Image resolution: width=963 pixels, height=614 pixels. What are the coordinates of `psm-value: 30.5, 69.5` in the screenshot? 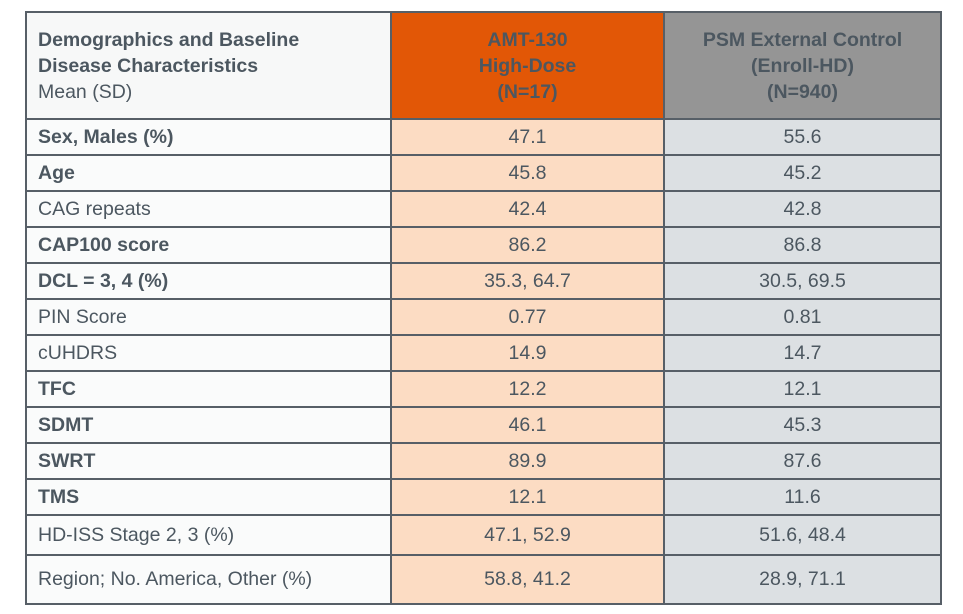 It's located at (802, 281).